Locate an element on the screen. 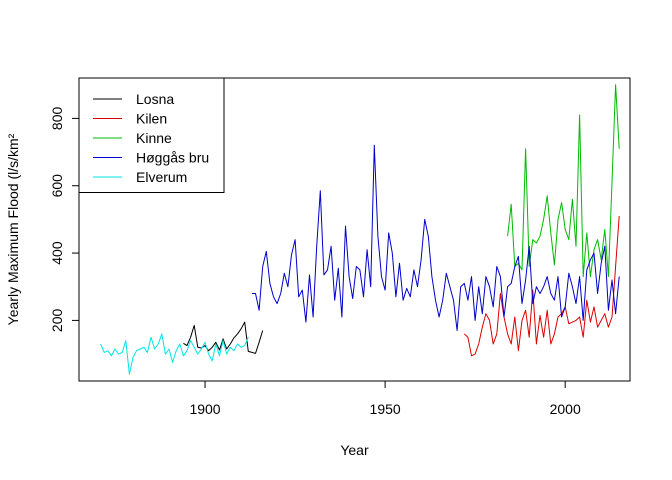  y-tick-label-400: 400 is located at coordinates (57, 253).